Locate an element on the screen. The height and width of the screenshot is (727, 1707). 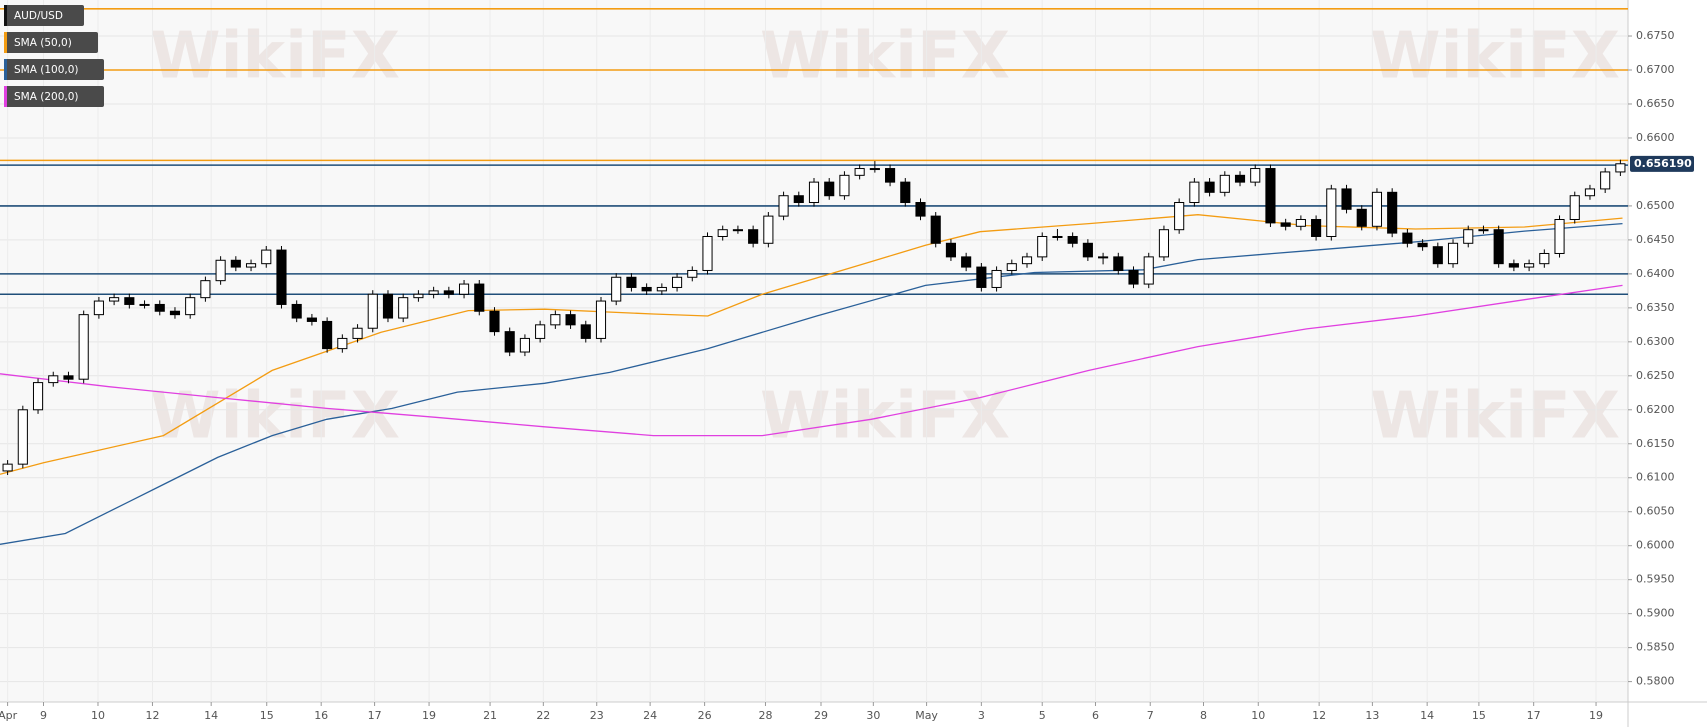
y-tick-label: 0.6050 is located at coordinates (1655, 511).